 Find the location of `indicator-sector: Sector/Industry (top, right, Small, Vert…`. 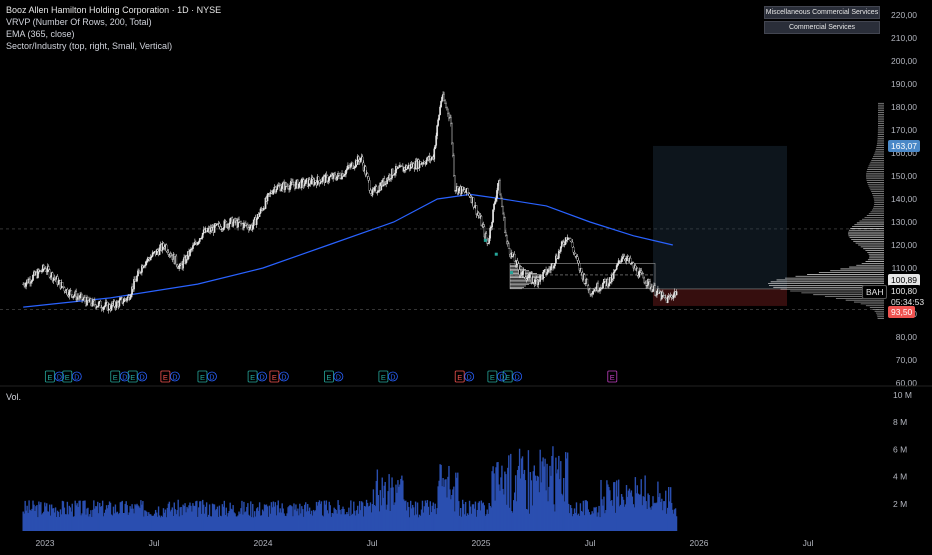

indicator-sector: Sector/Industry (top, right, Small, Vert… is located at coordinates (89, 46).